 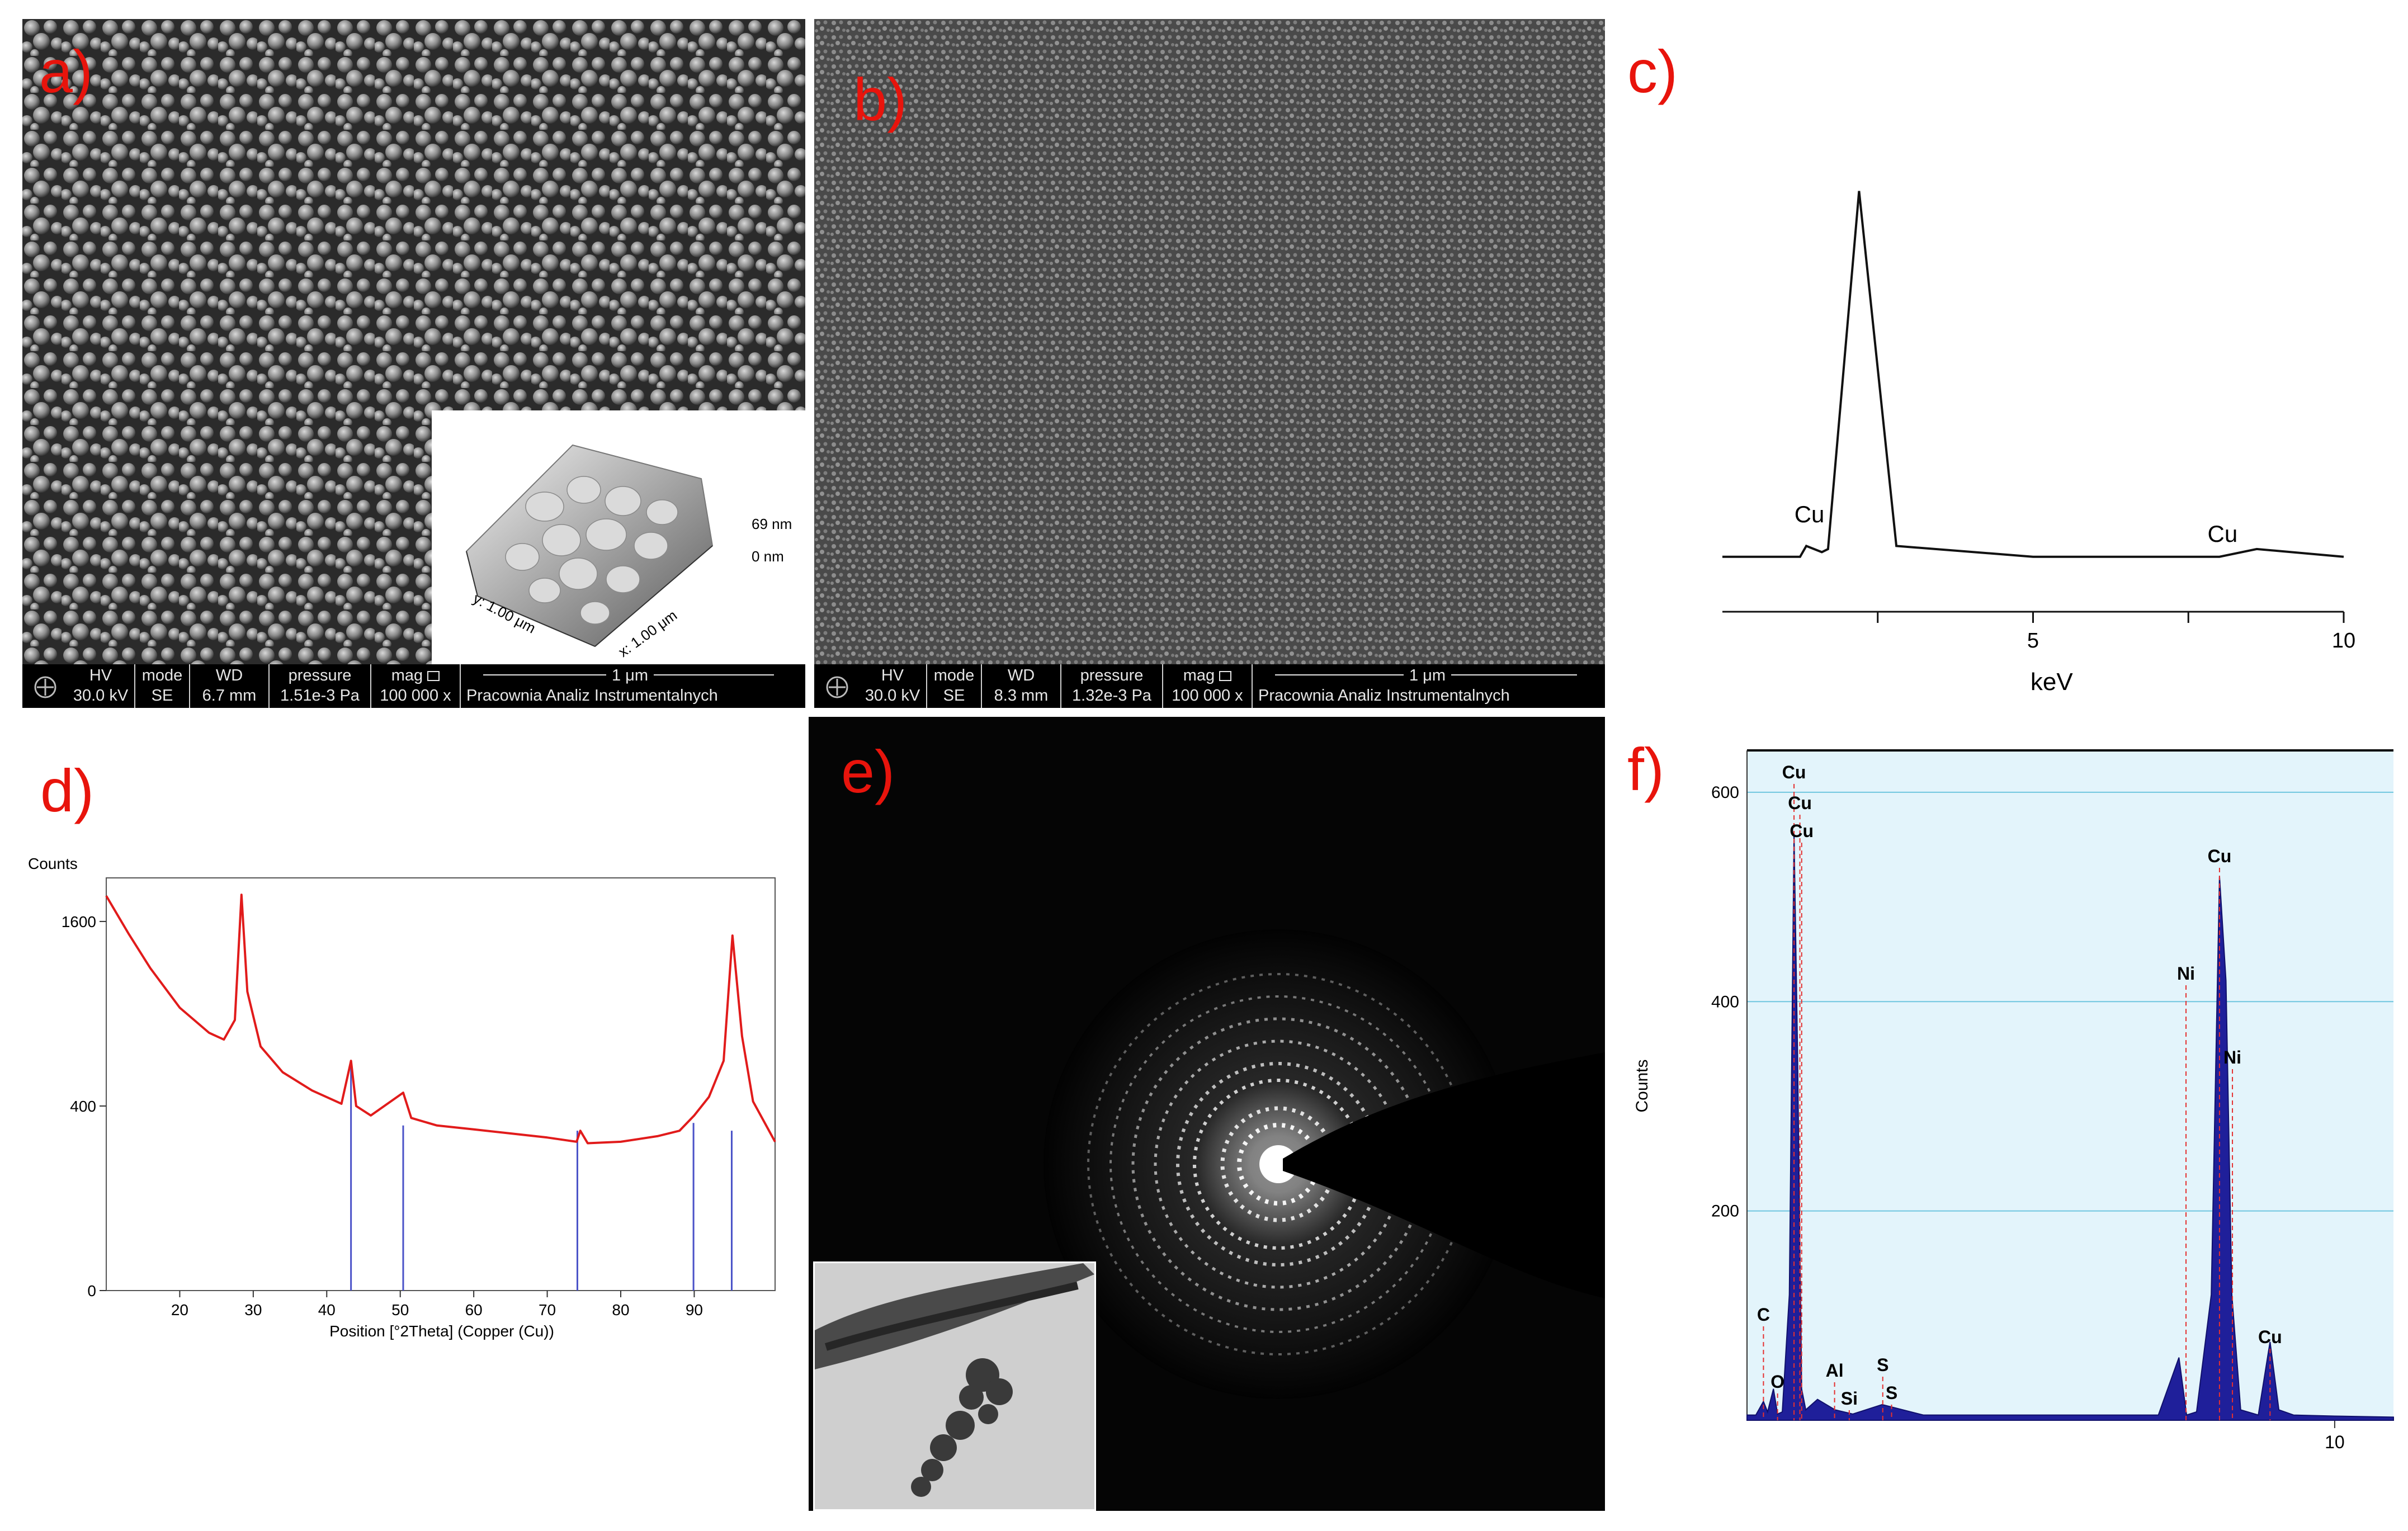 What do you see at coordinates (179, 1310) in the screenshot?
I see `x-tick-label: 20` at bounding box center [179, 1310].